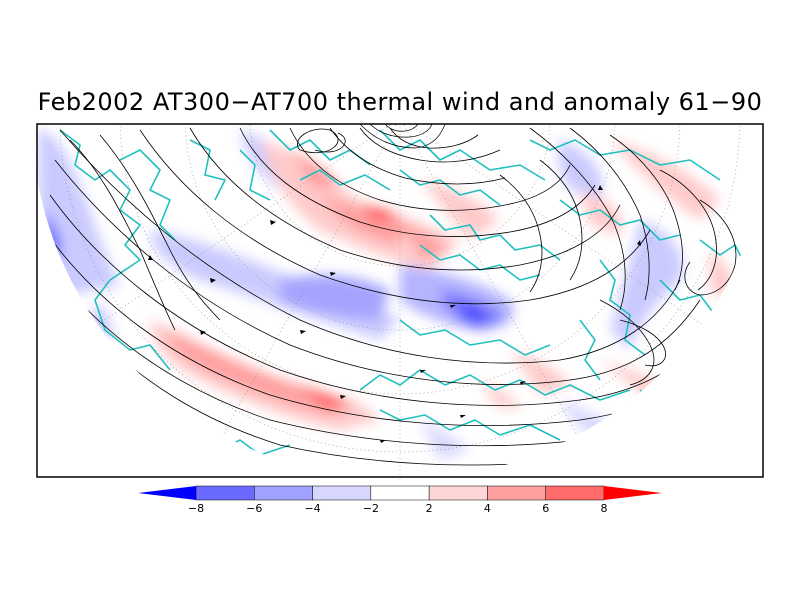 The height and width of the screenshot is (600, 800). What do you see at coordinates (371, 508) in the screenshot?
I see `colorbar-tick-label: −2` at bounding box center [371, 508].